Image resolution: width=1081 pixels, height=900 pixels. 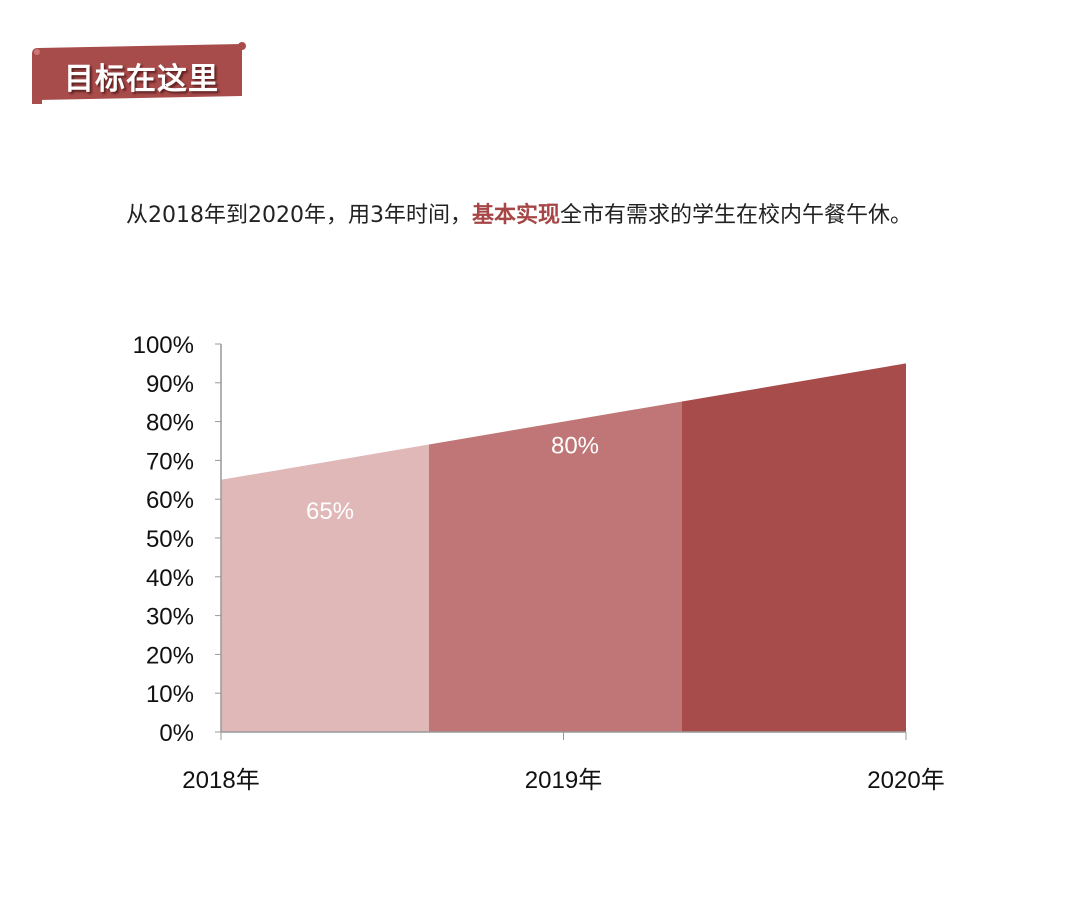 What do you see at coordinates (170, 384) in the screenshot?
I see `y-tick-label: 90%` at bounding box center [170, 384].